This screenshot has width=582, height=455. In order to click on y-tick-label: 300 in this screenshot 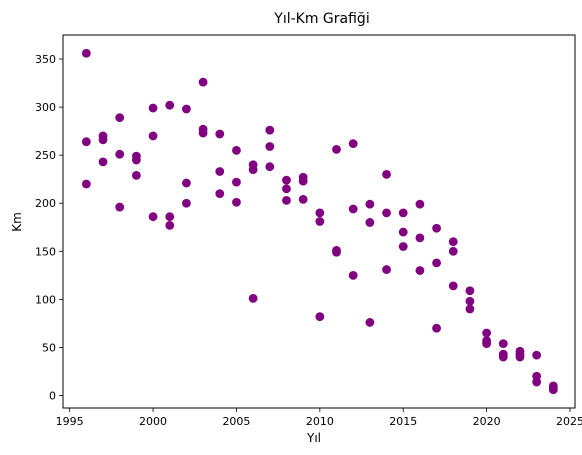, I will do `click(45, 107)`.